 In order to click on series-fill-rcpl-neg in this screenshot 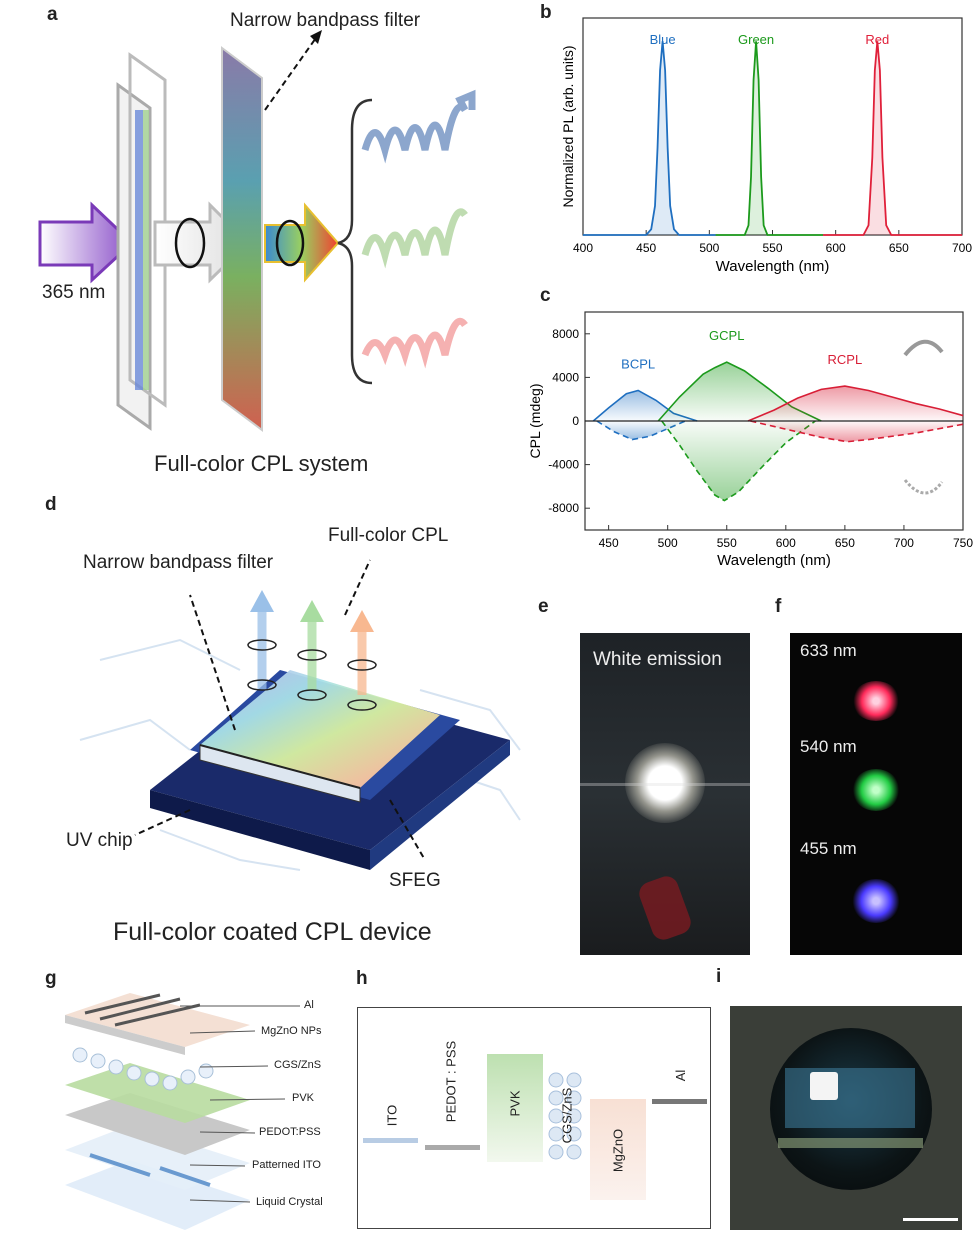, I will do `click(856, 431)`.